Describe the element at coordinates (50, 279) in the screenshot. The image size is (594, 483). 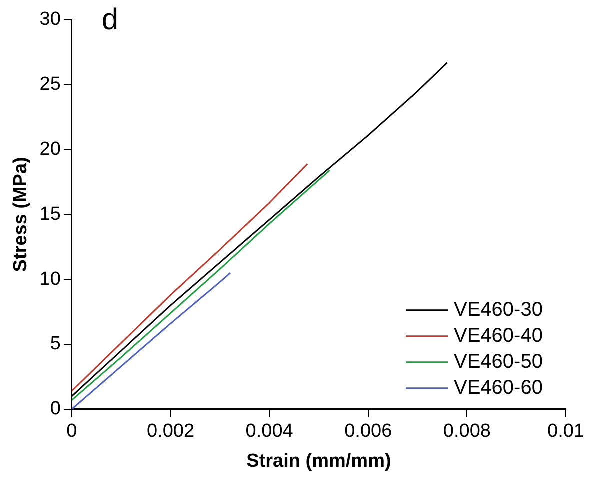
I see `y-tick-label: 10` at that location.